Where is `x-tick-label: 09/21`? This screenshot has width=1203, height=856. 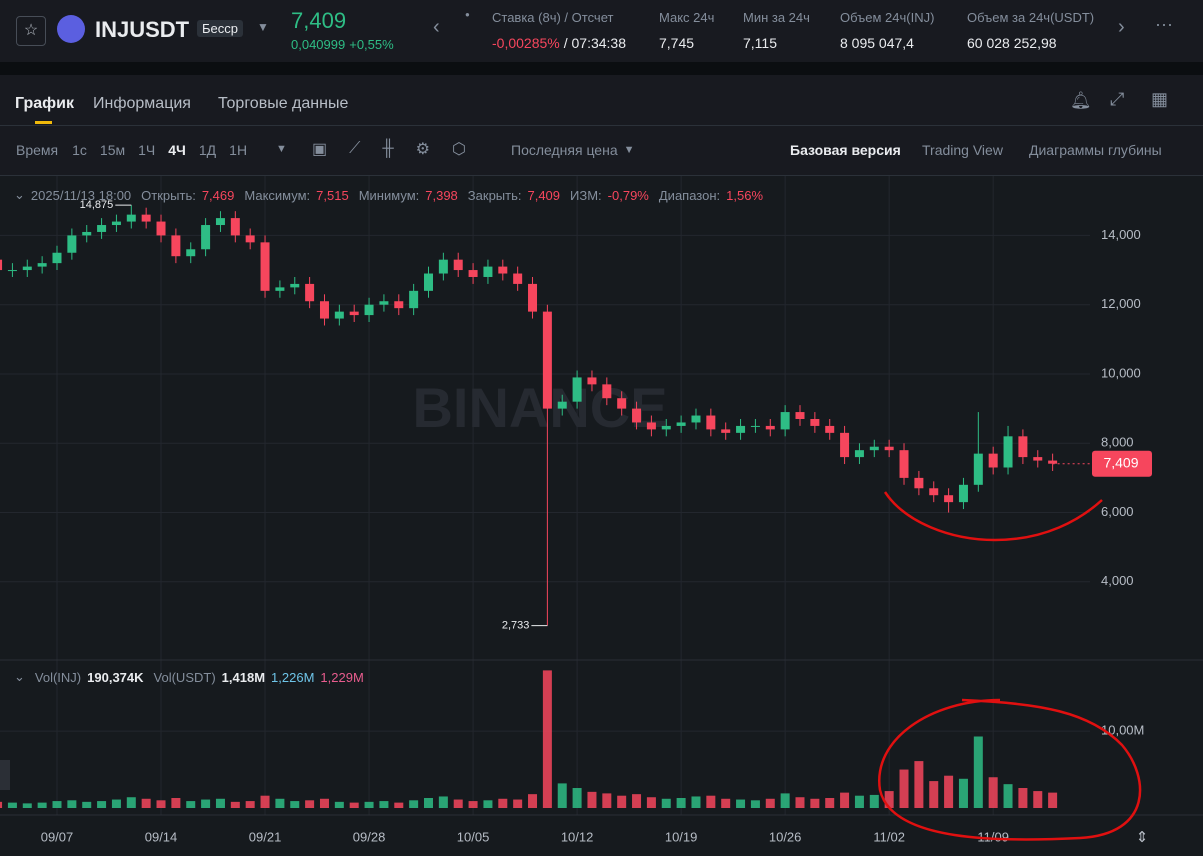 x-tick-label: 09/21 is located at coordinates (265, 836).